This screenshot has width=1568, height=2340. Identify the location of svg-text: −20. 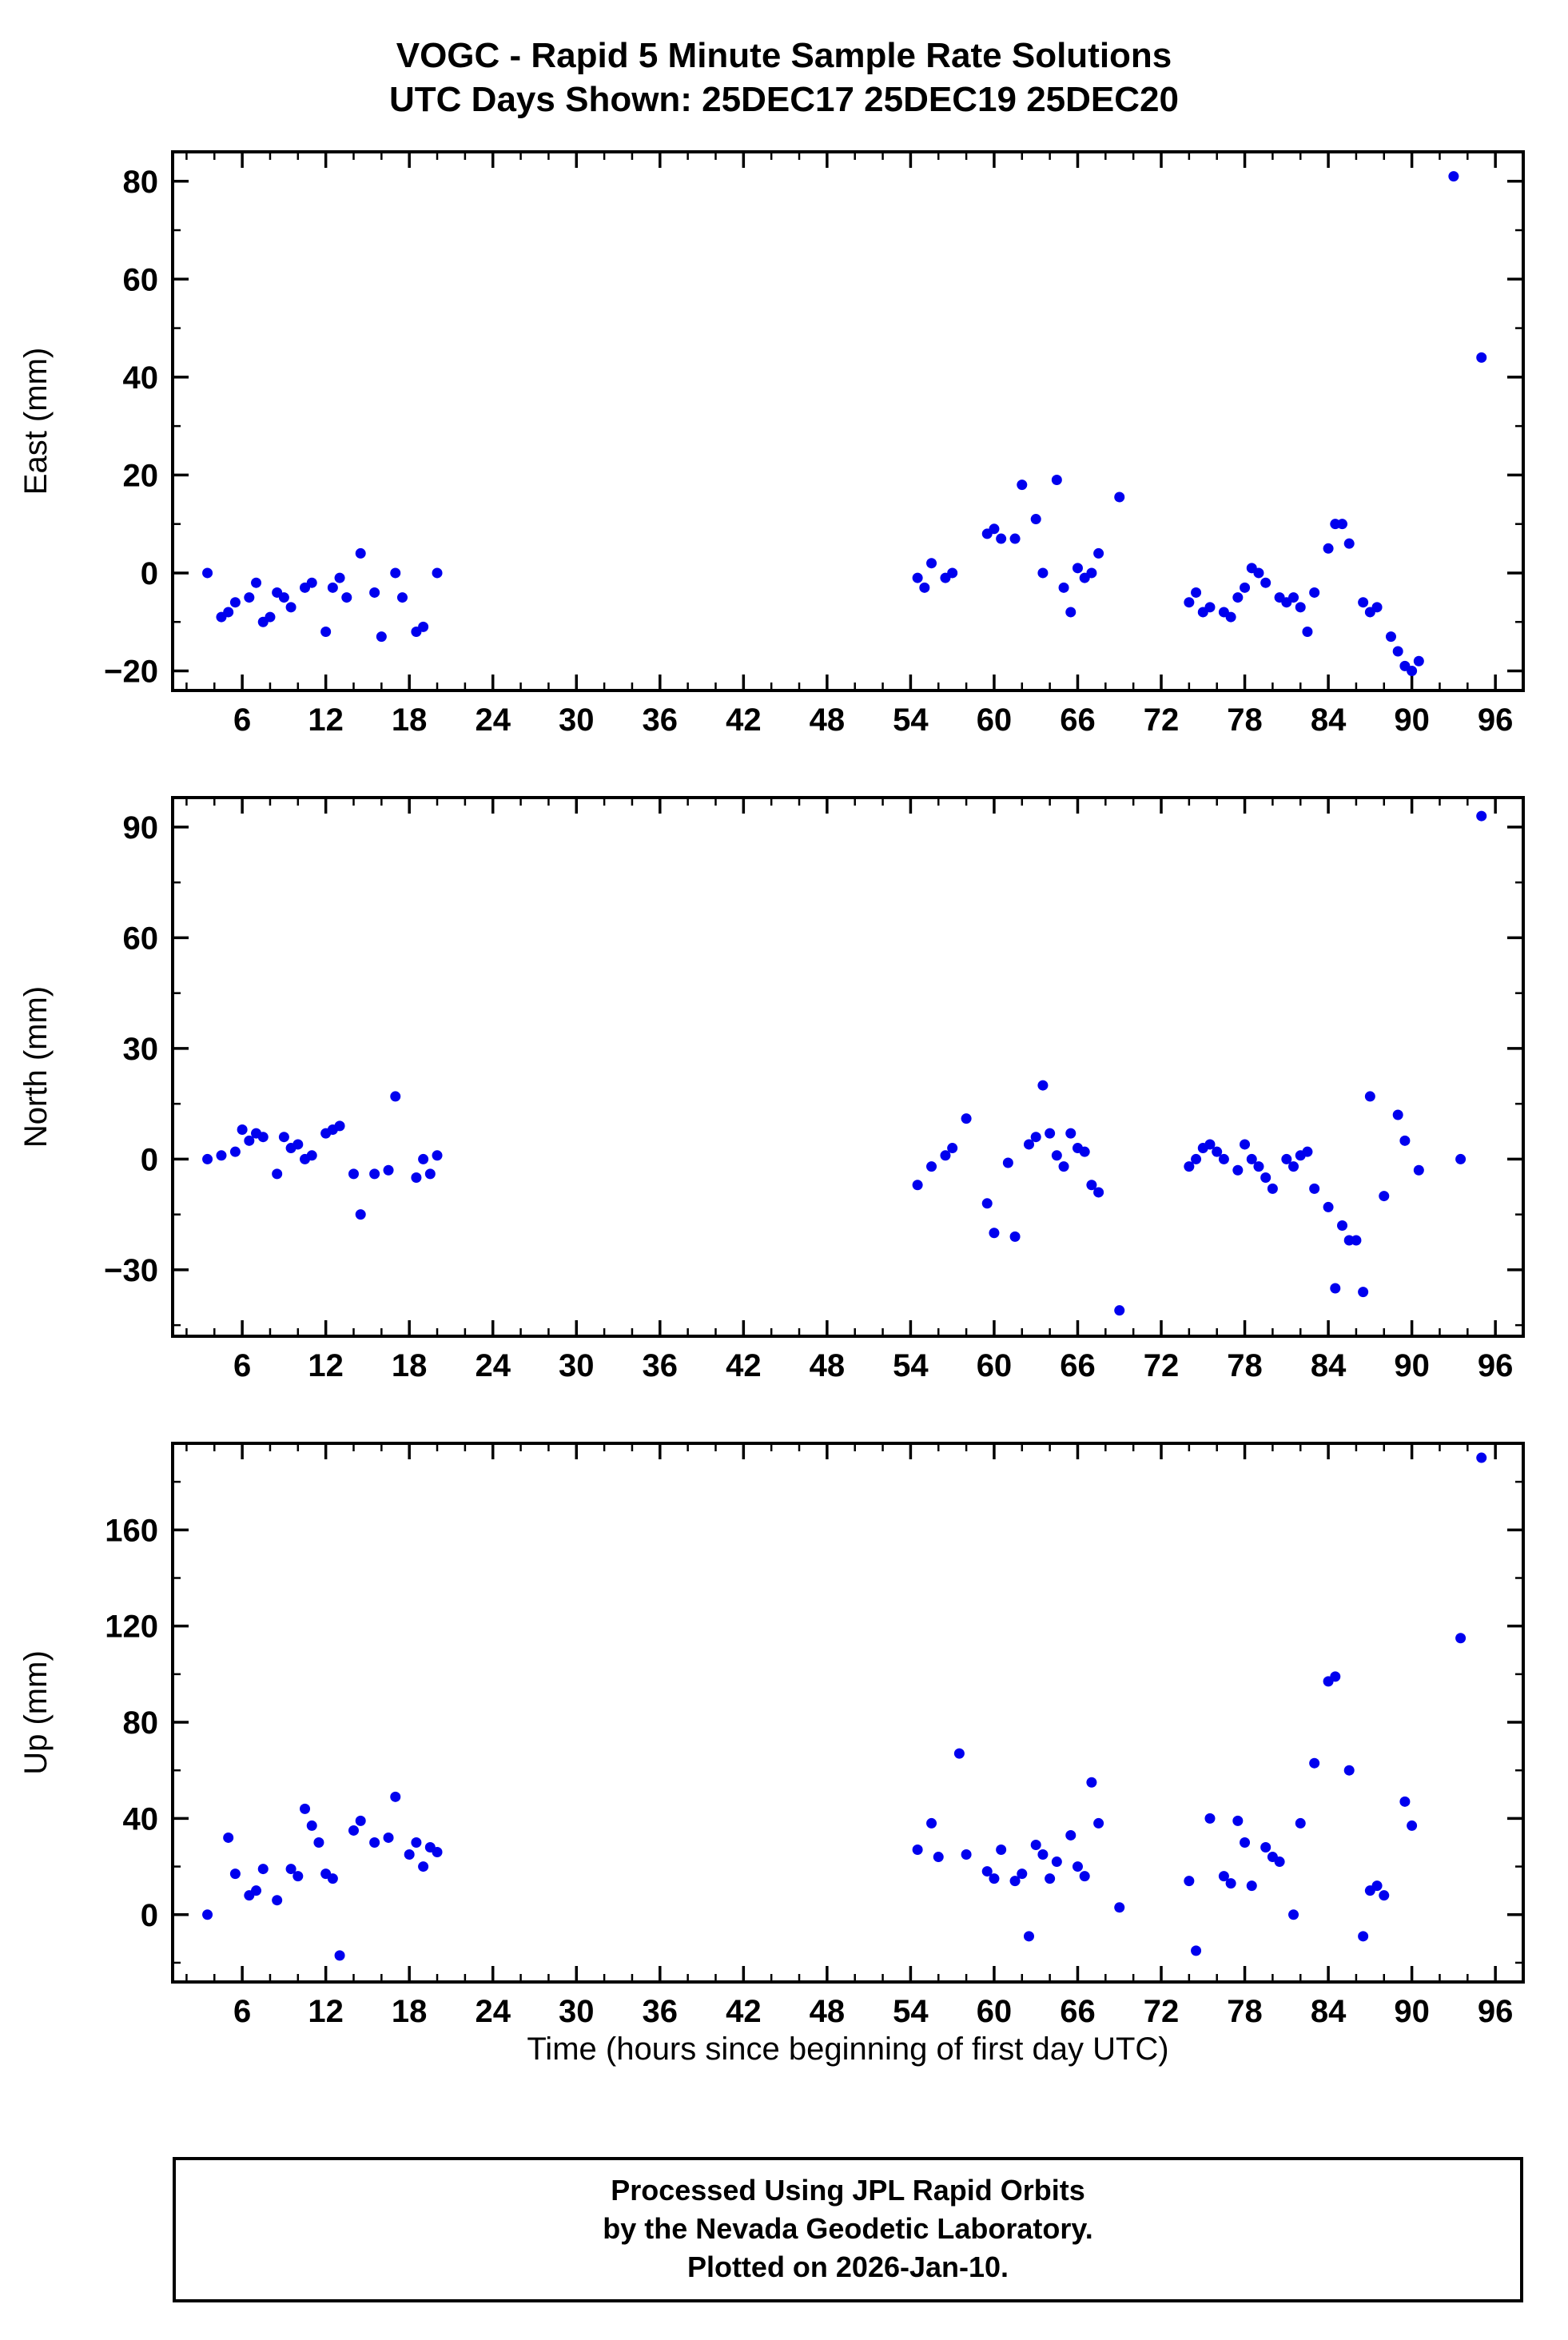
(131, 671).